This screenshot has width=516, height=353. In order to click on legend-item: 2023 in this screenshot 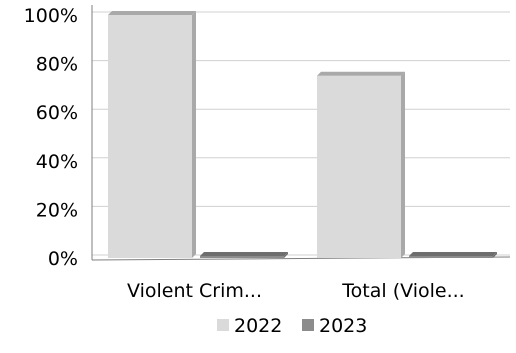, I will do `click(334, 326)`.